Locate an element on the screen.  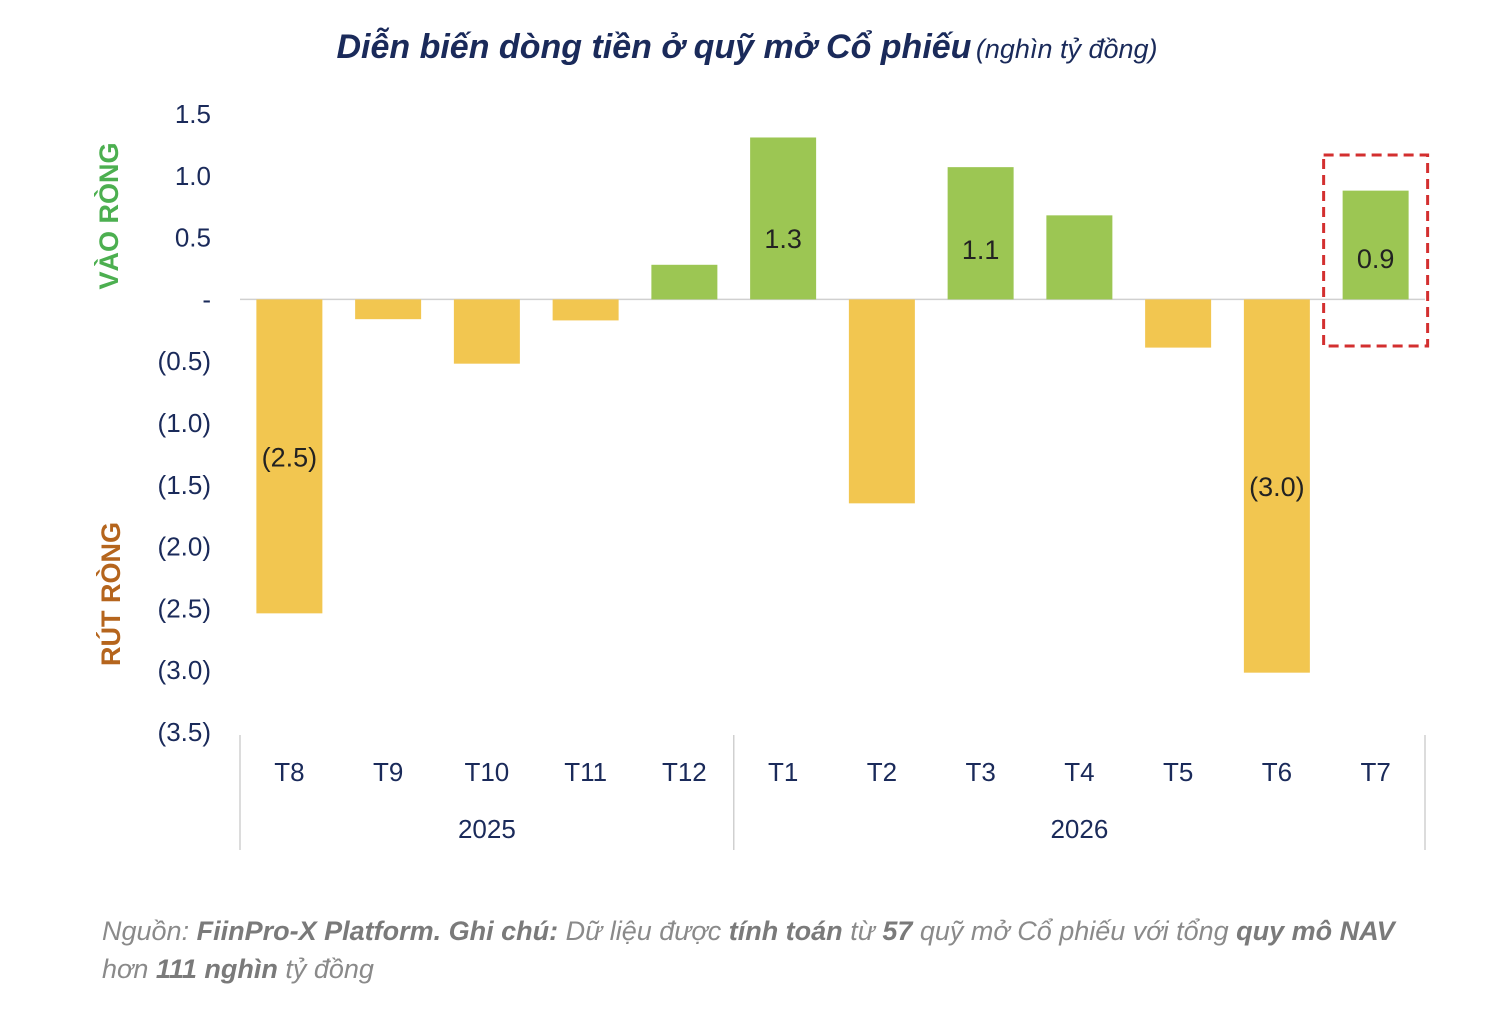
source-note-part: tỷ đồng is located at coordinates (325, 969).